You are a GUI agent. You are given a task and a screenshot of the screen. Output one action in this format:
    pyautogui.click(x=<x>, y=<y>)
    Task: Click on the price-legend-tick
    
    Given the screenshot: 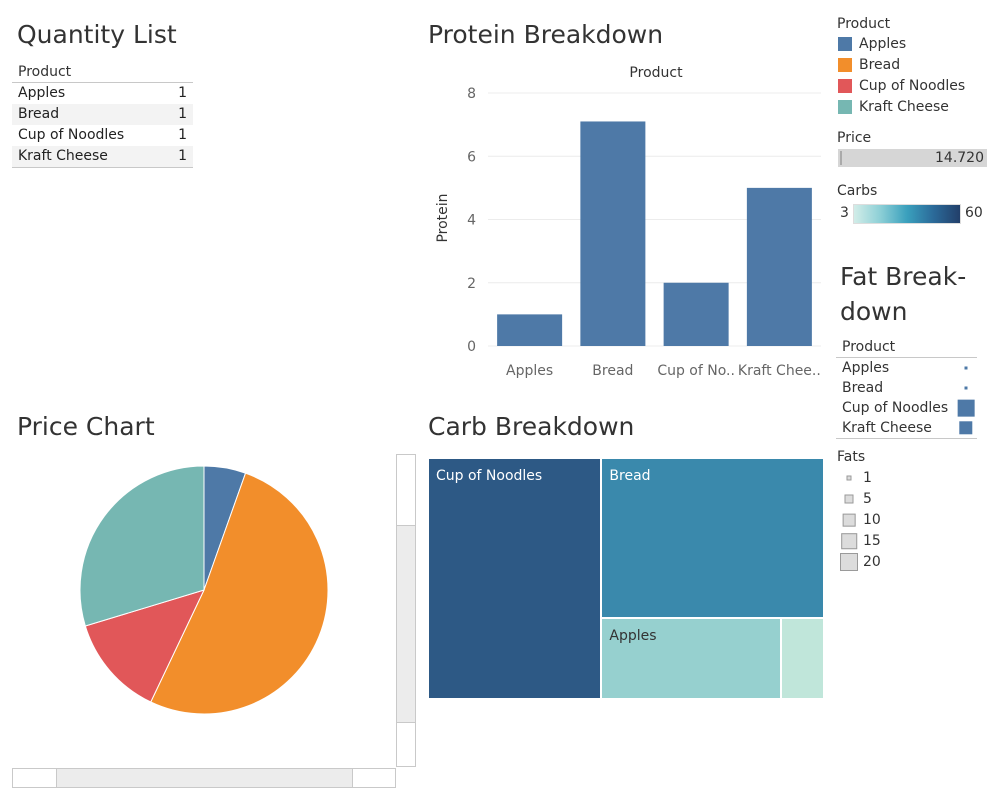 What is the action you would take?
    pyautogui.click(x=841, y=158)
    